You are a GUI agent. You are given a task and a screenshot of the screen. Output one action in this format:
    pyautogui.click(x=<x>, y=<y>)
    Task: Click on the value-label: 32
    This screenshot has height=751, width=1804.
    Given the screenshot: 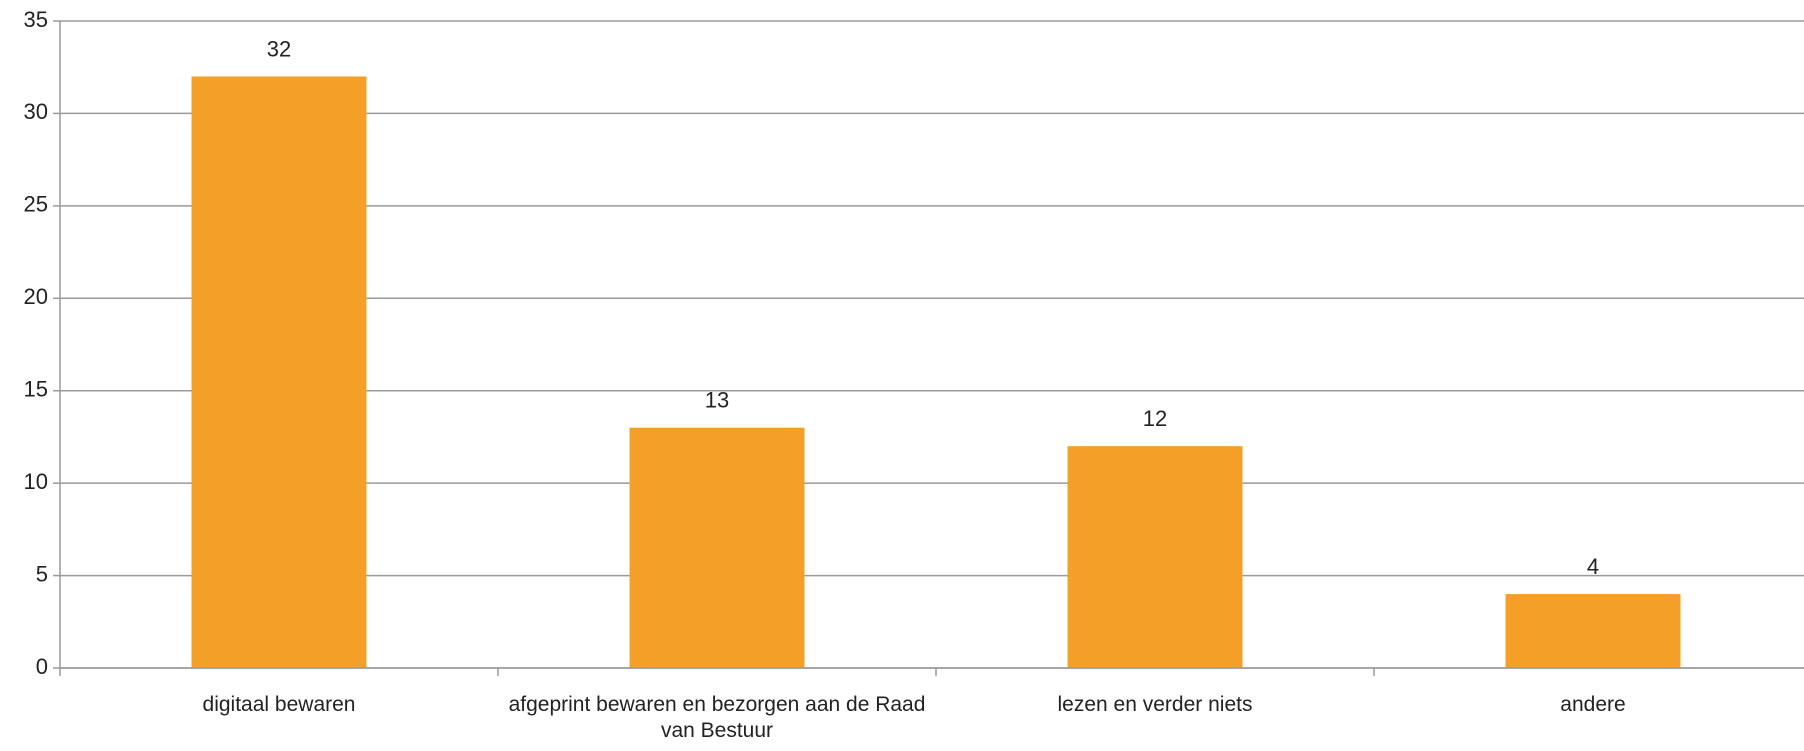 What is the action you would take?
    pyautogui.click(x=279, y=48)
    